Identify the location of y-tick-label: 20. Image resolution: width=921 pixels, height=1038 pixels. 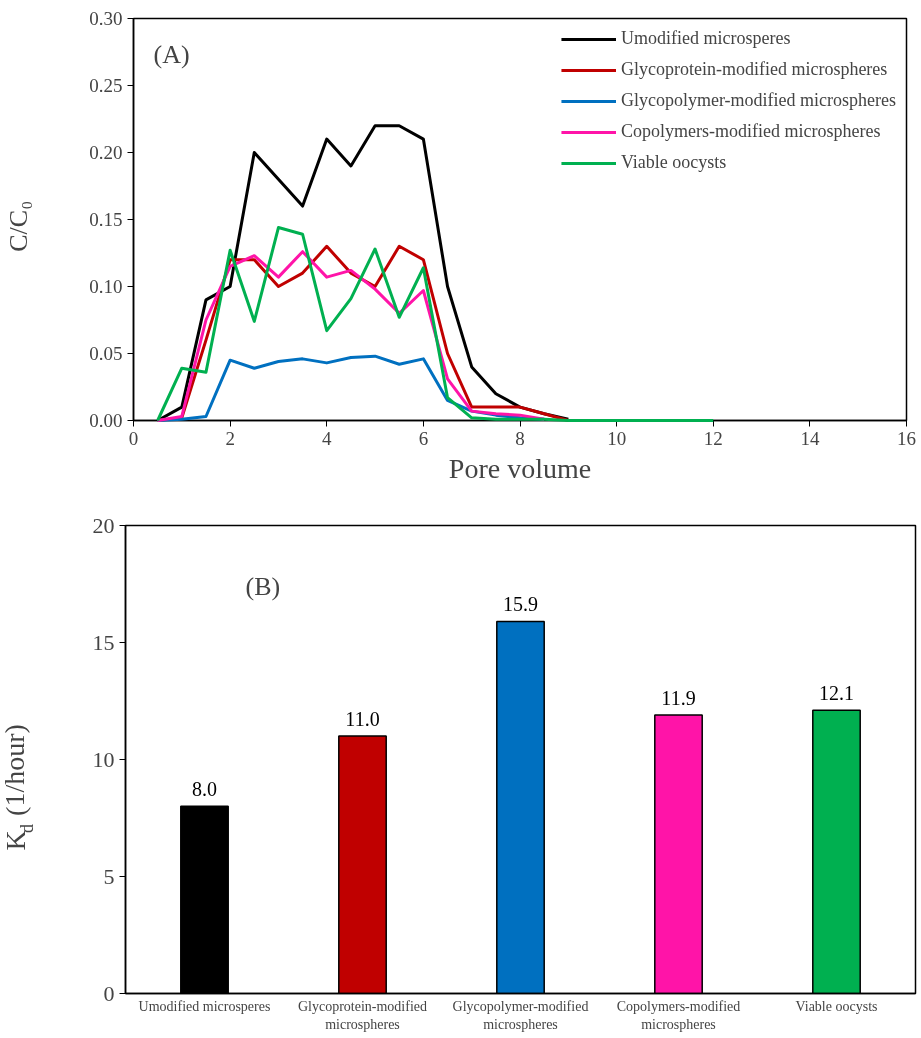
(103, 525).